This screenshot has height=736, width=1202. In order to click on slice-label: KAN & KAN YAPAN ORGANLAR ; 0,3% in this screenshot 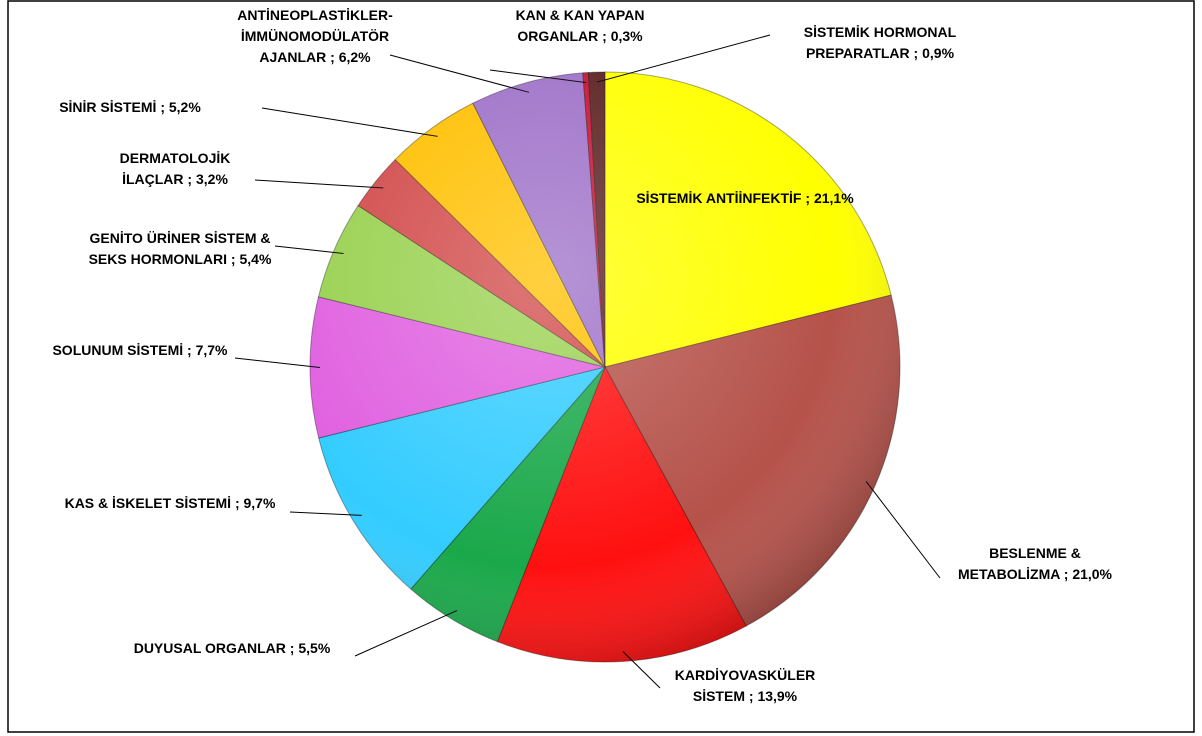, I will do `click(580, 26)`.